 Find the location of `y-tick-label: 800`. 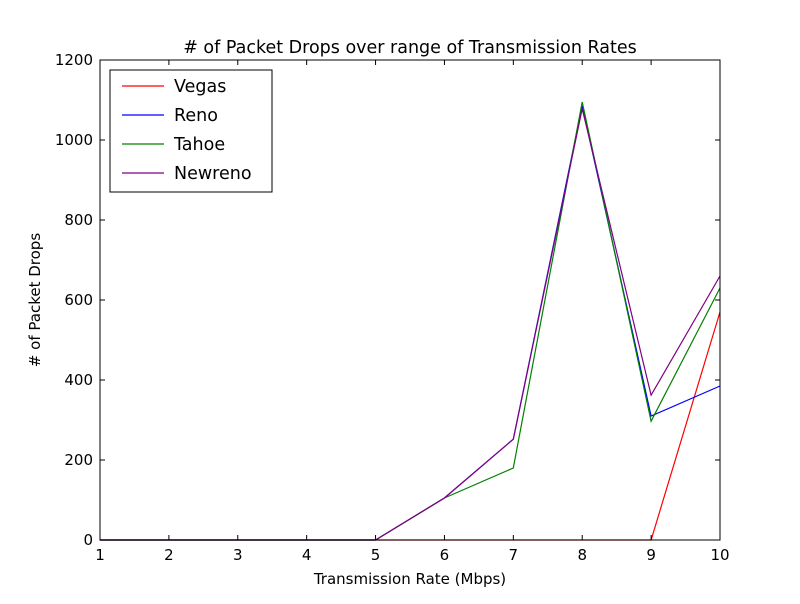

y-tick-label: 800 is located at coordinates (78, 220).